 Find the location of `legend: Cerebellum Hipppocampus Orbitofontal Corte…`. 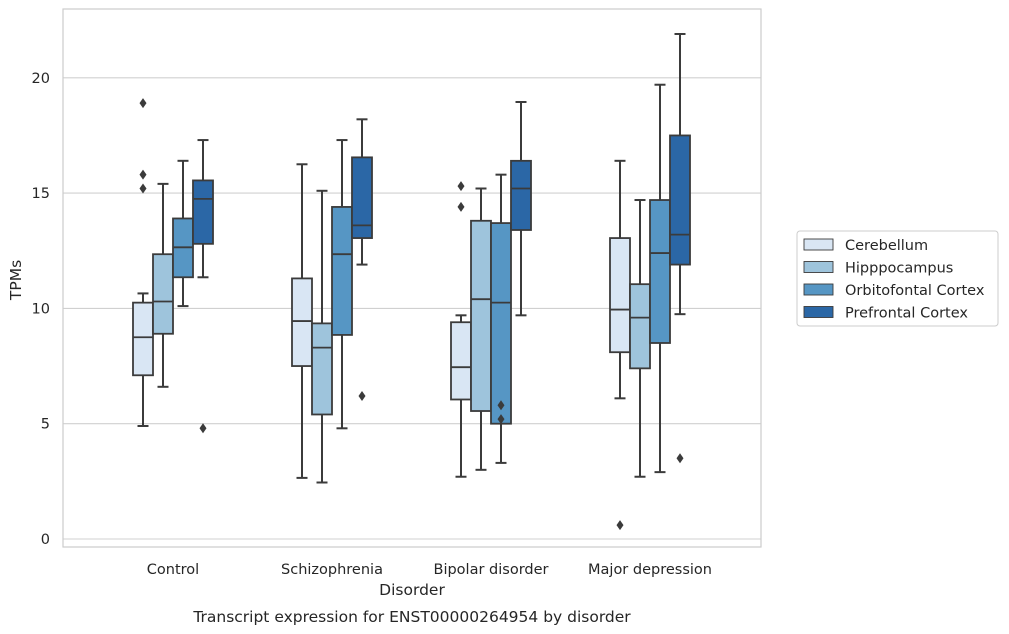

legend: Cerebellum Hipppocampus Orbitofontal Corte… is located at coordinates (897, 278).